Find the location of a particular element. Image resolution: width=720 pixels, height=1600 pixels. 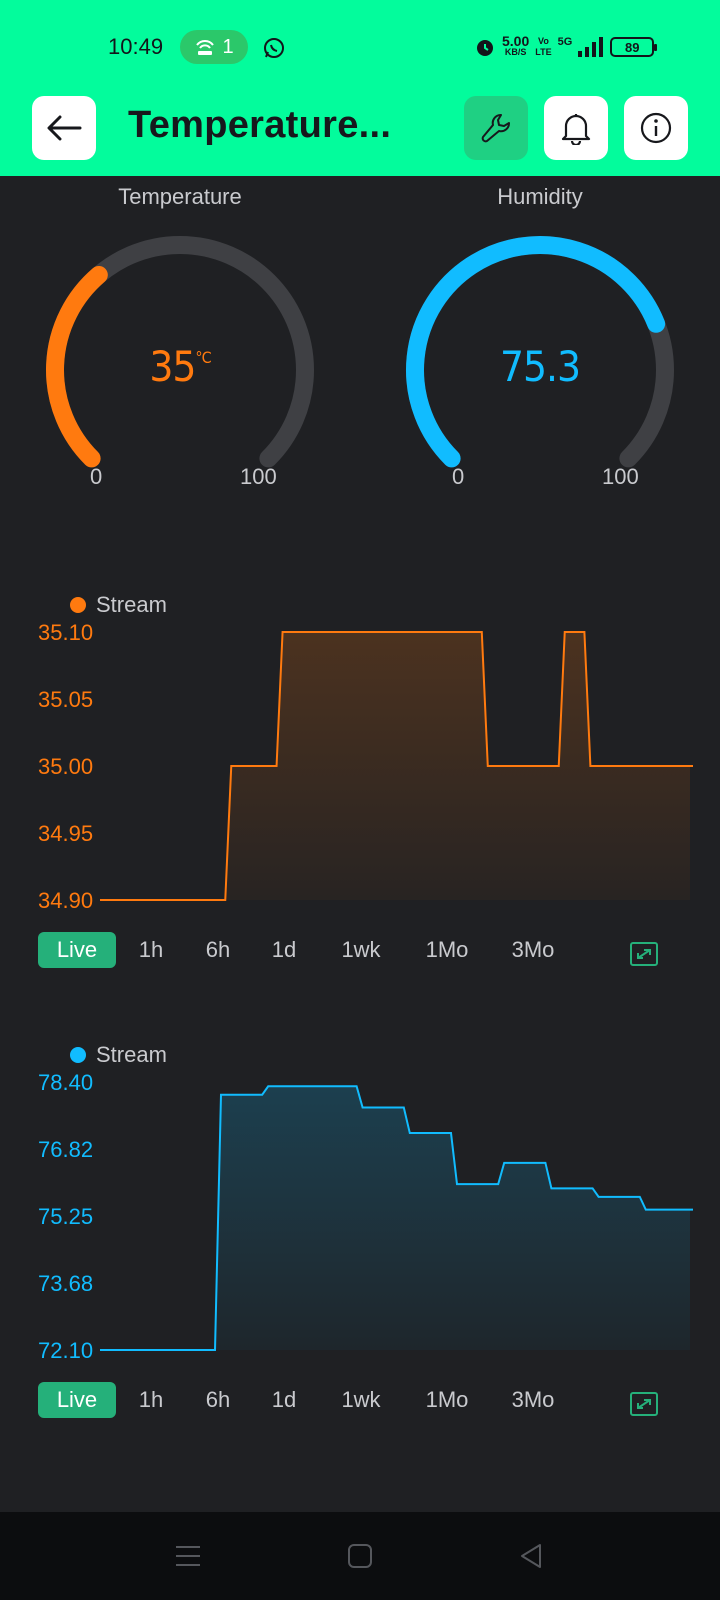

info-button is located at coordinates (656, 128).